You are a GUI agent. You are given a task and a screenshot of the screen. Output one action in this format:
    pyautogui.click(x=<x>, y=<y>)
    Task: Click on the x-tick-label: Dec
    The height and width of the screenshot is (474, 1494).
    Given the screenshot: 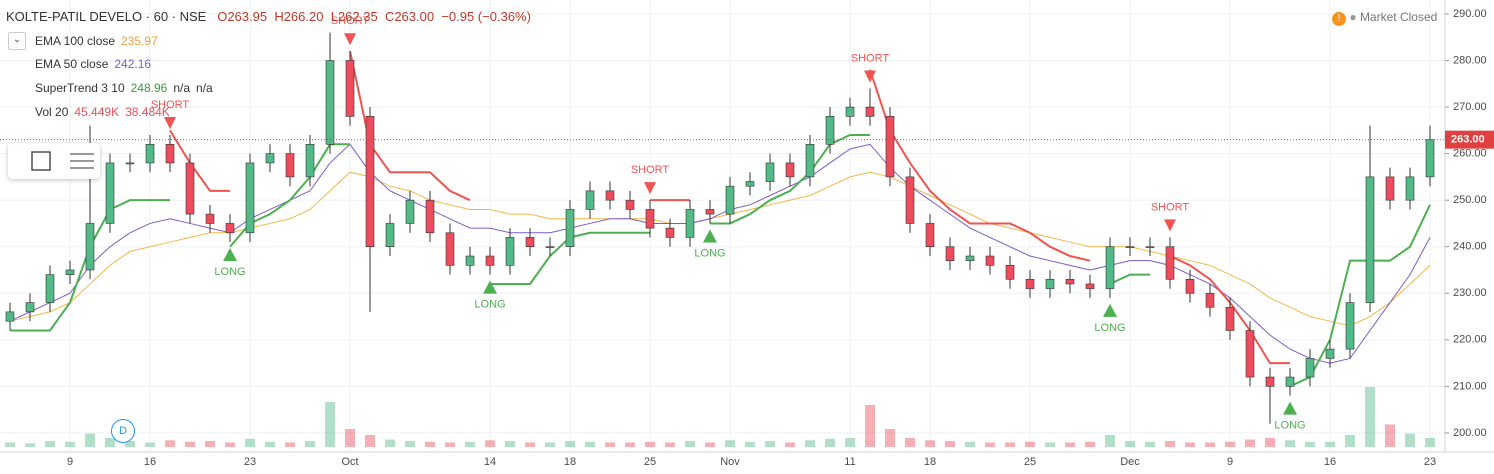 What is the action you would take?
    pyautogui.click(x=1130, y=462)
    